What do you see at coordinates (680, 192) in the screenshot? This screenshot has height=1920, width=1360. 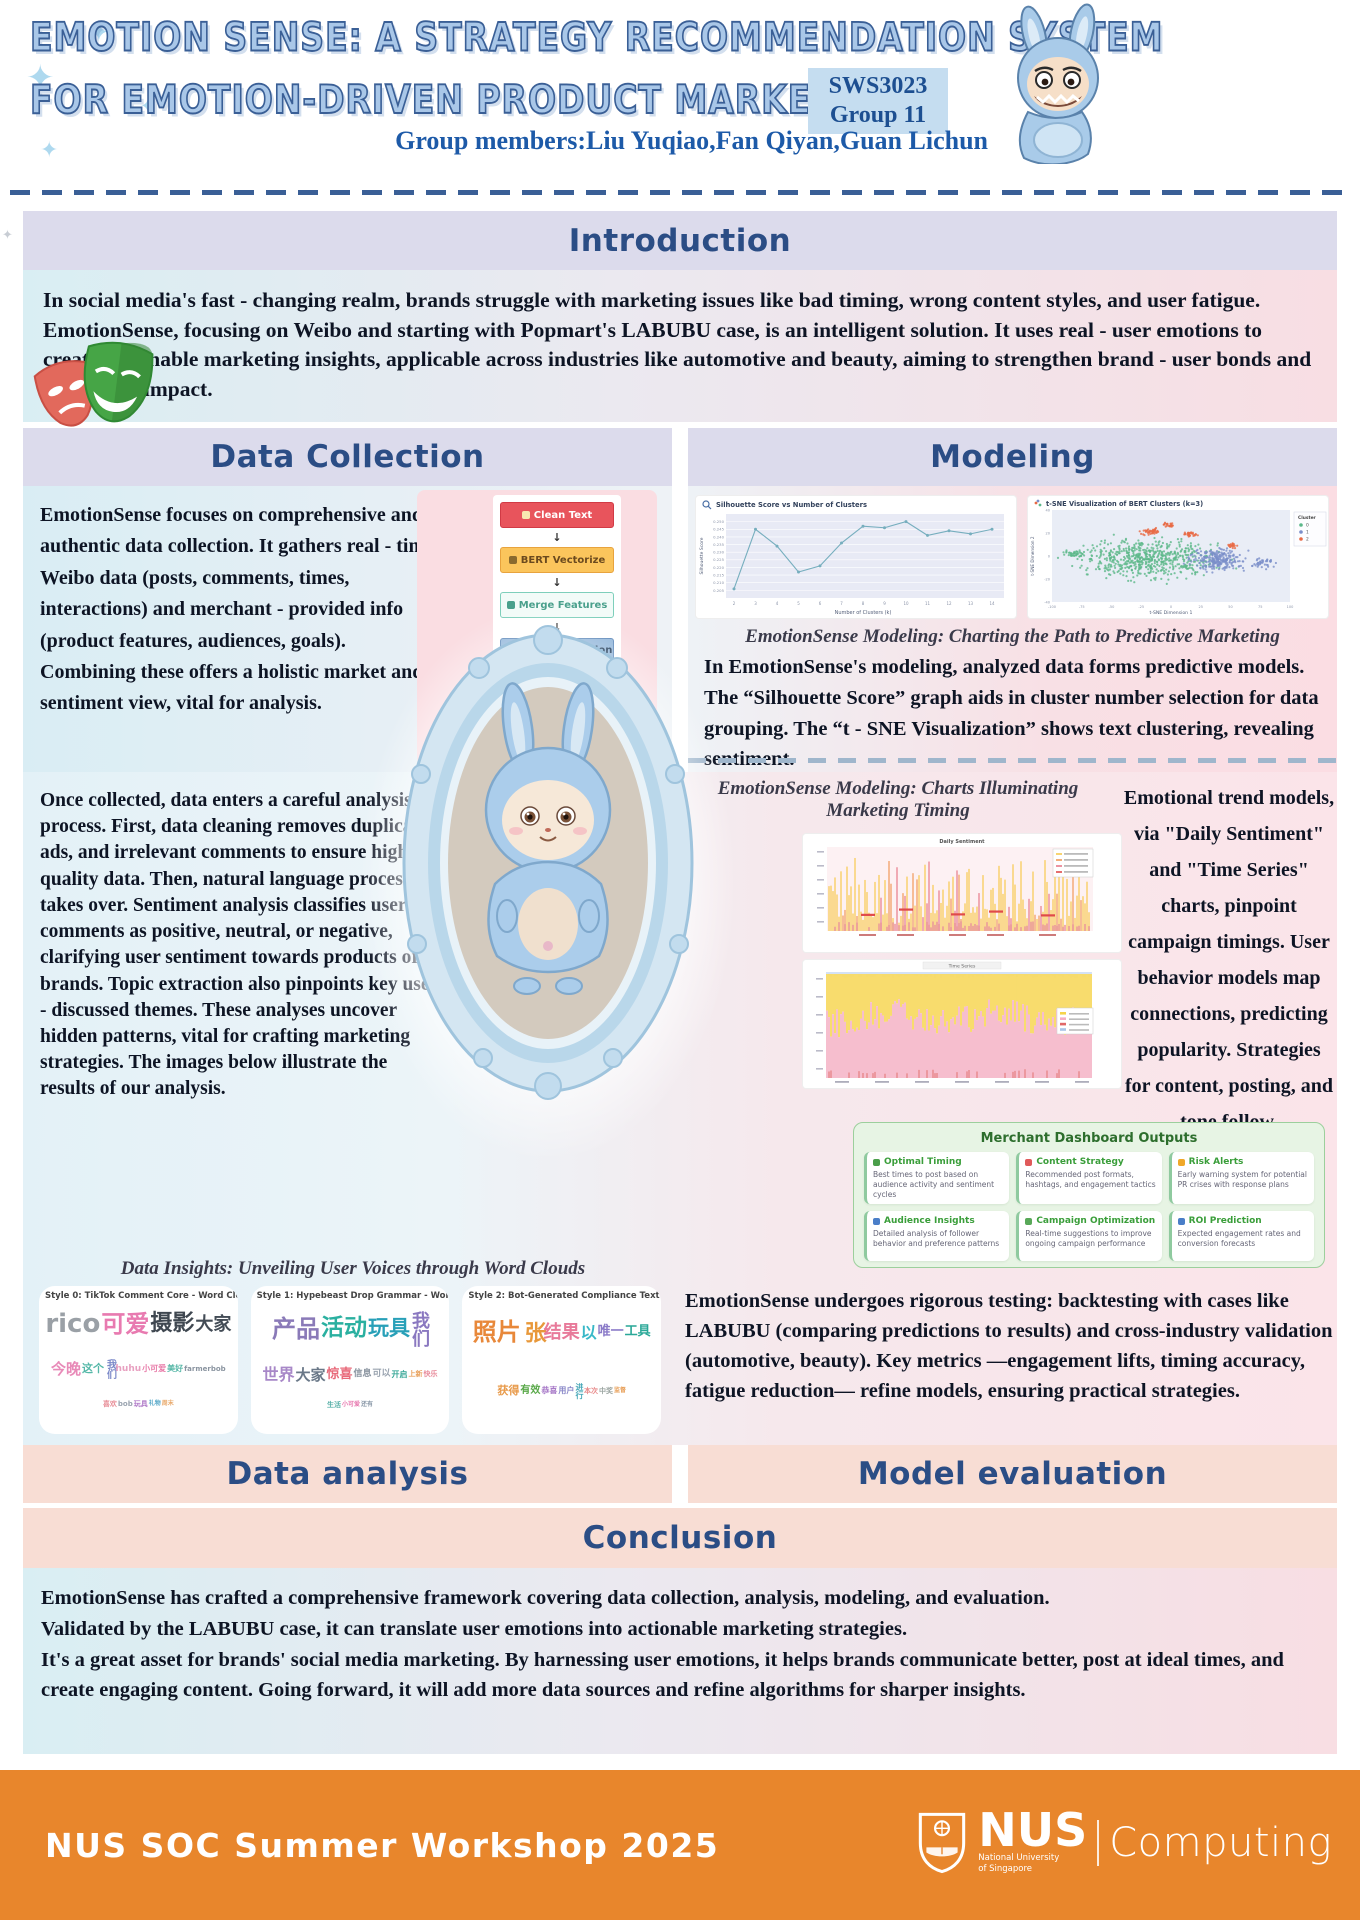 I see `header-divider` at bounding box center [680, 192].